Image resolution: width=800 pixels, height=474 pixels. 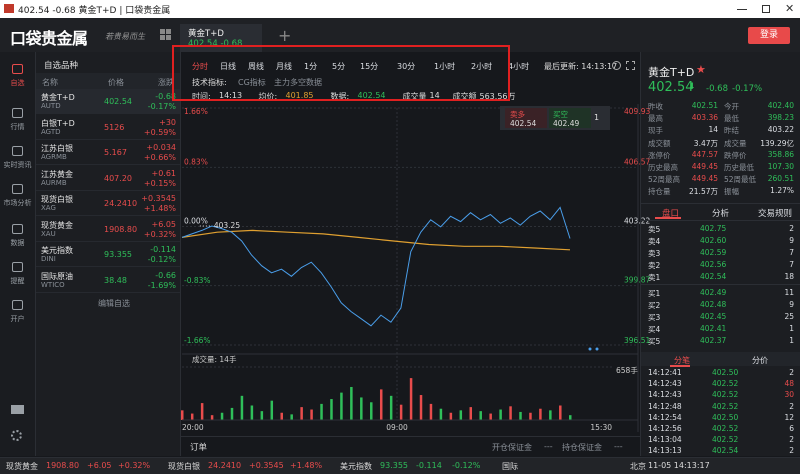 What do you see at coordinates (285, 35) in the screenshot?
I see `add-tab: +` at bounding box center [285, 35].